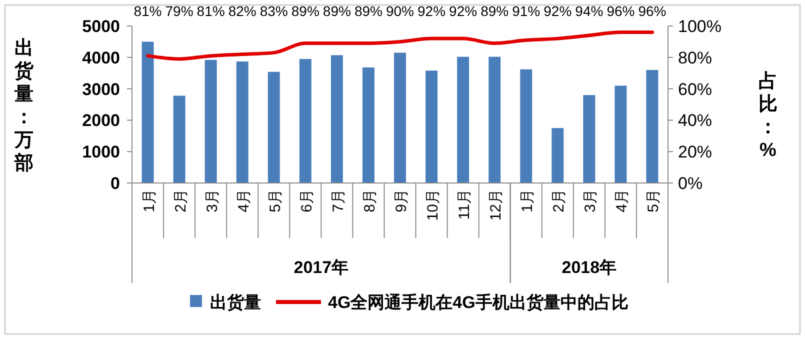 The height and width of the screenshot is (339, 805). Describe the element at coordinates (695, 152) in the screenshot. I see `y2-tick-label: 20%` at that location.